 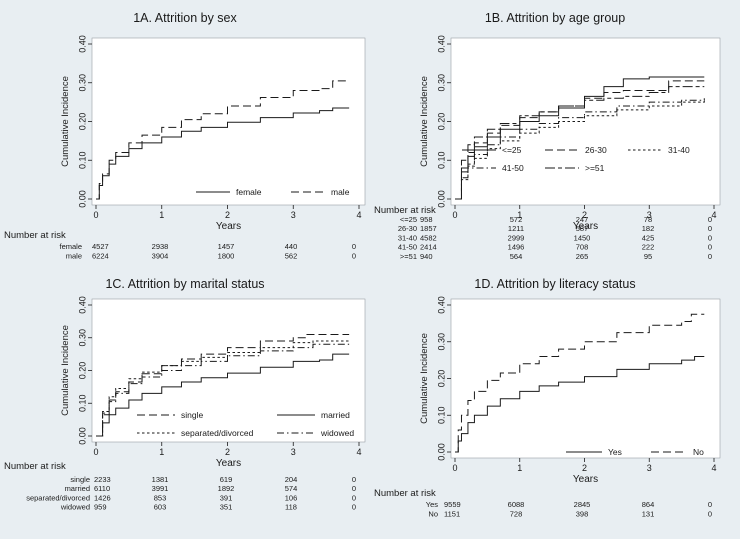 I want to click on risk-cell: 940, so click(x=426, y=256).